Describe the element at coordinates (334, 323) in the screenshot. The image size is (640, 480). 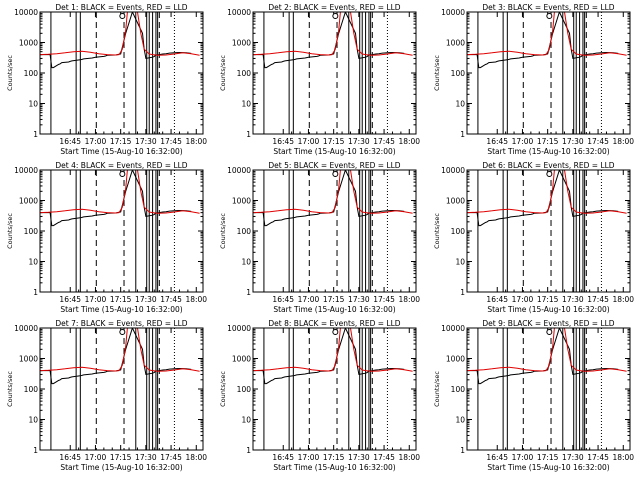
I see `panel-title: Det 8: BLACK = Events, RED = LLD` at that location.